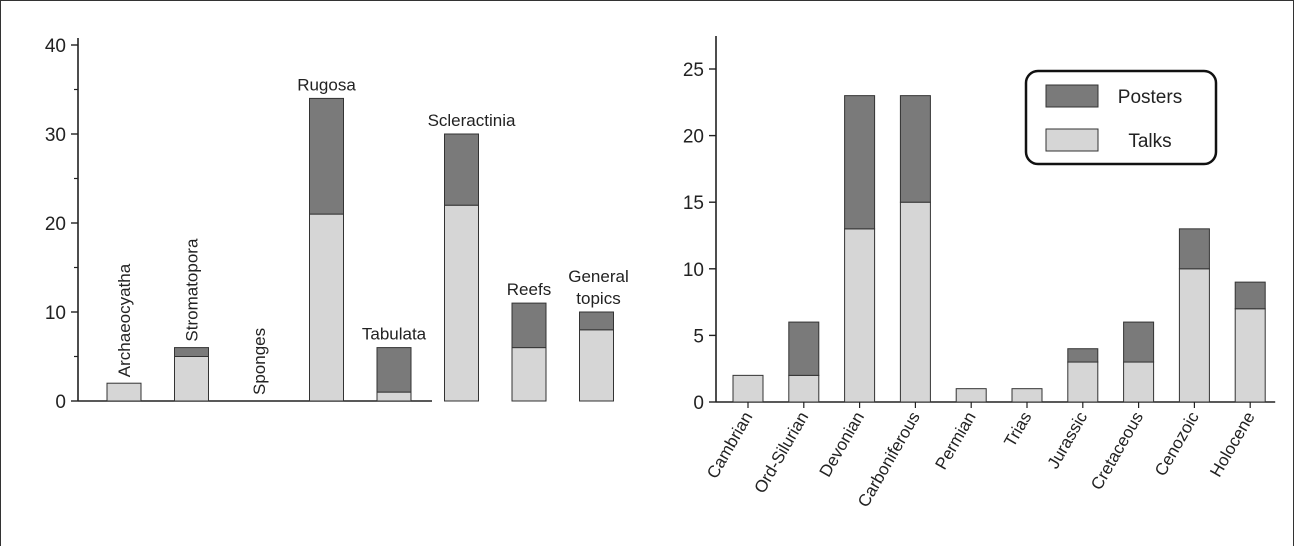 The image size is (1294, 546). I want to click on category-label-tabulata: Tabulata, so click(394, 334).